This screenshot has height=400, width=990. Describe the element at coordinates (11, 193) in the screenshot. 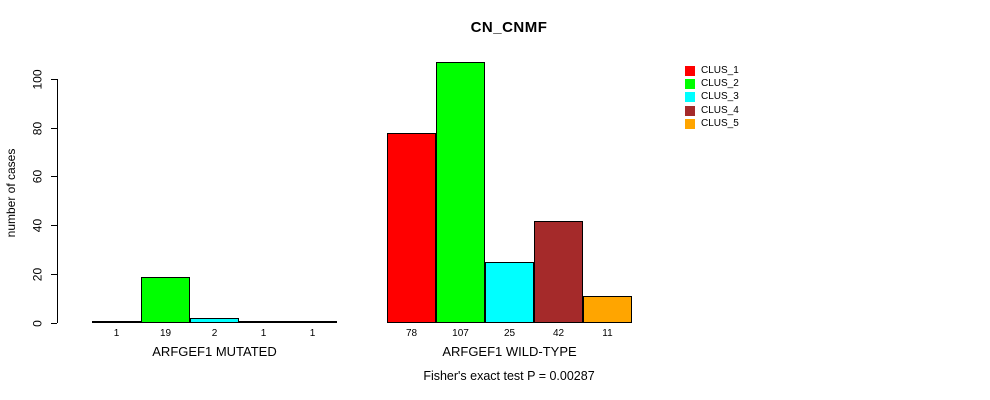

I see `y-axis-label: number of cases` at that location.